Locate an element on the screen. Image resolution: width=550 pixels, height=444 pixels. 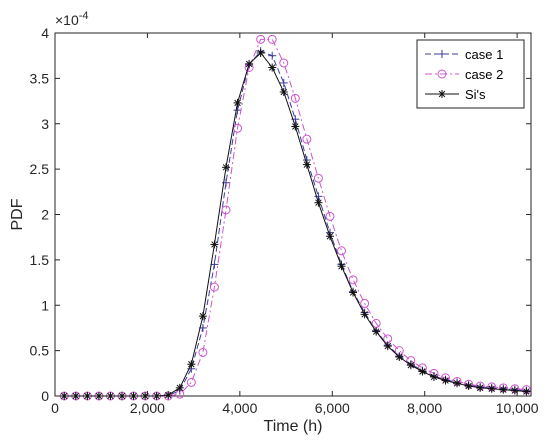
legend-label: case 2 is located at coordinates (484, 74).